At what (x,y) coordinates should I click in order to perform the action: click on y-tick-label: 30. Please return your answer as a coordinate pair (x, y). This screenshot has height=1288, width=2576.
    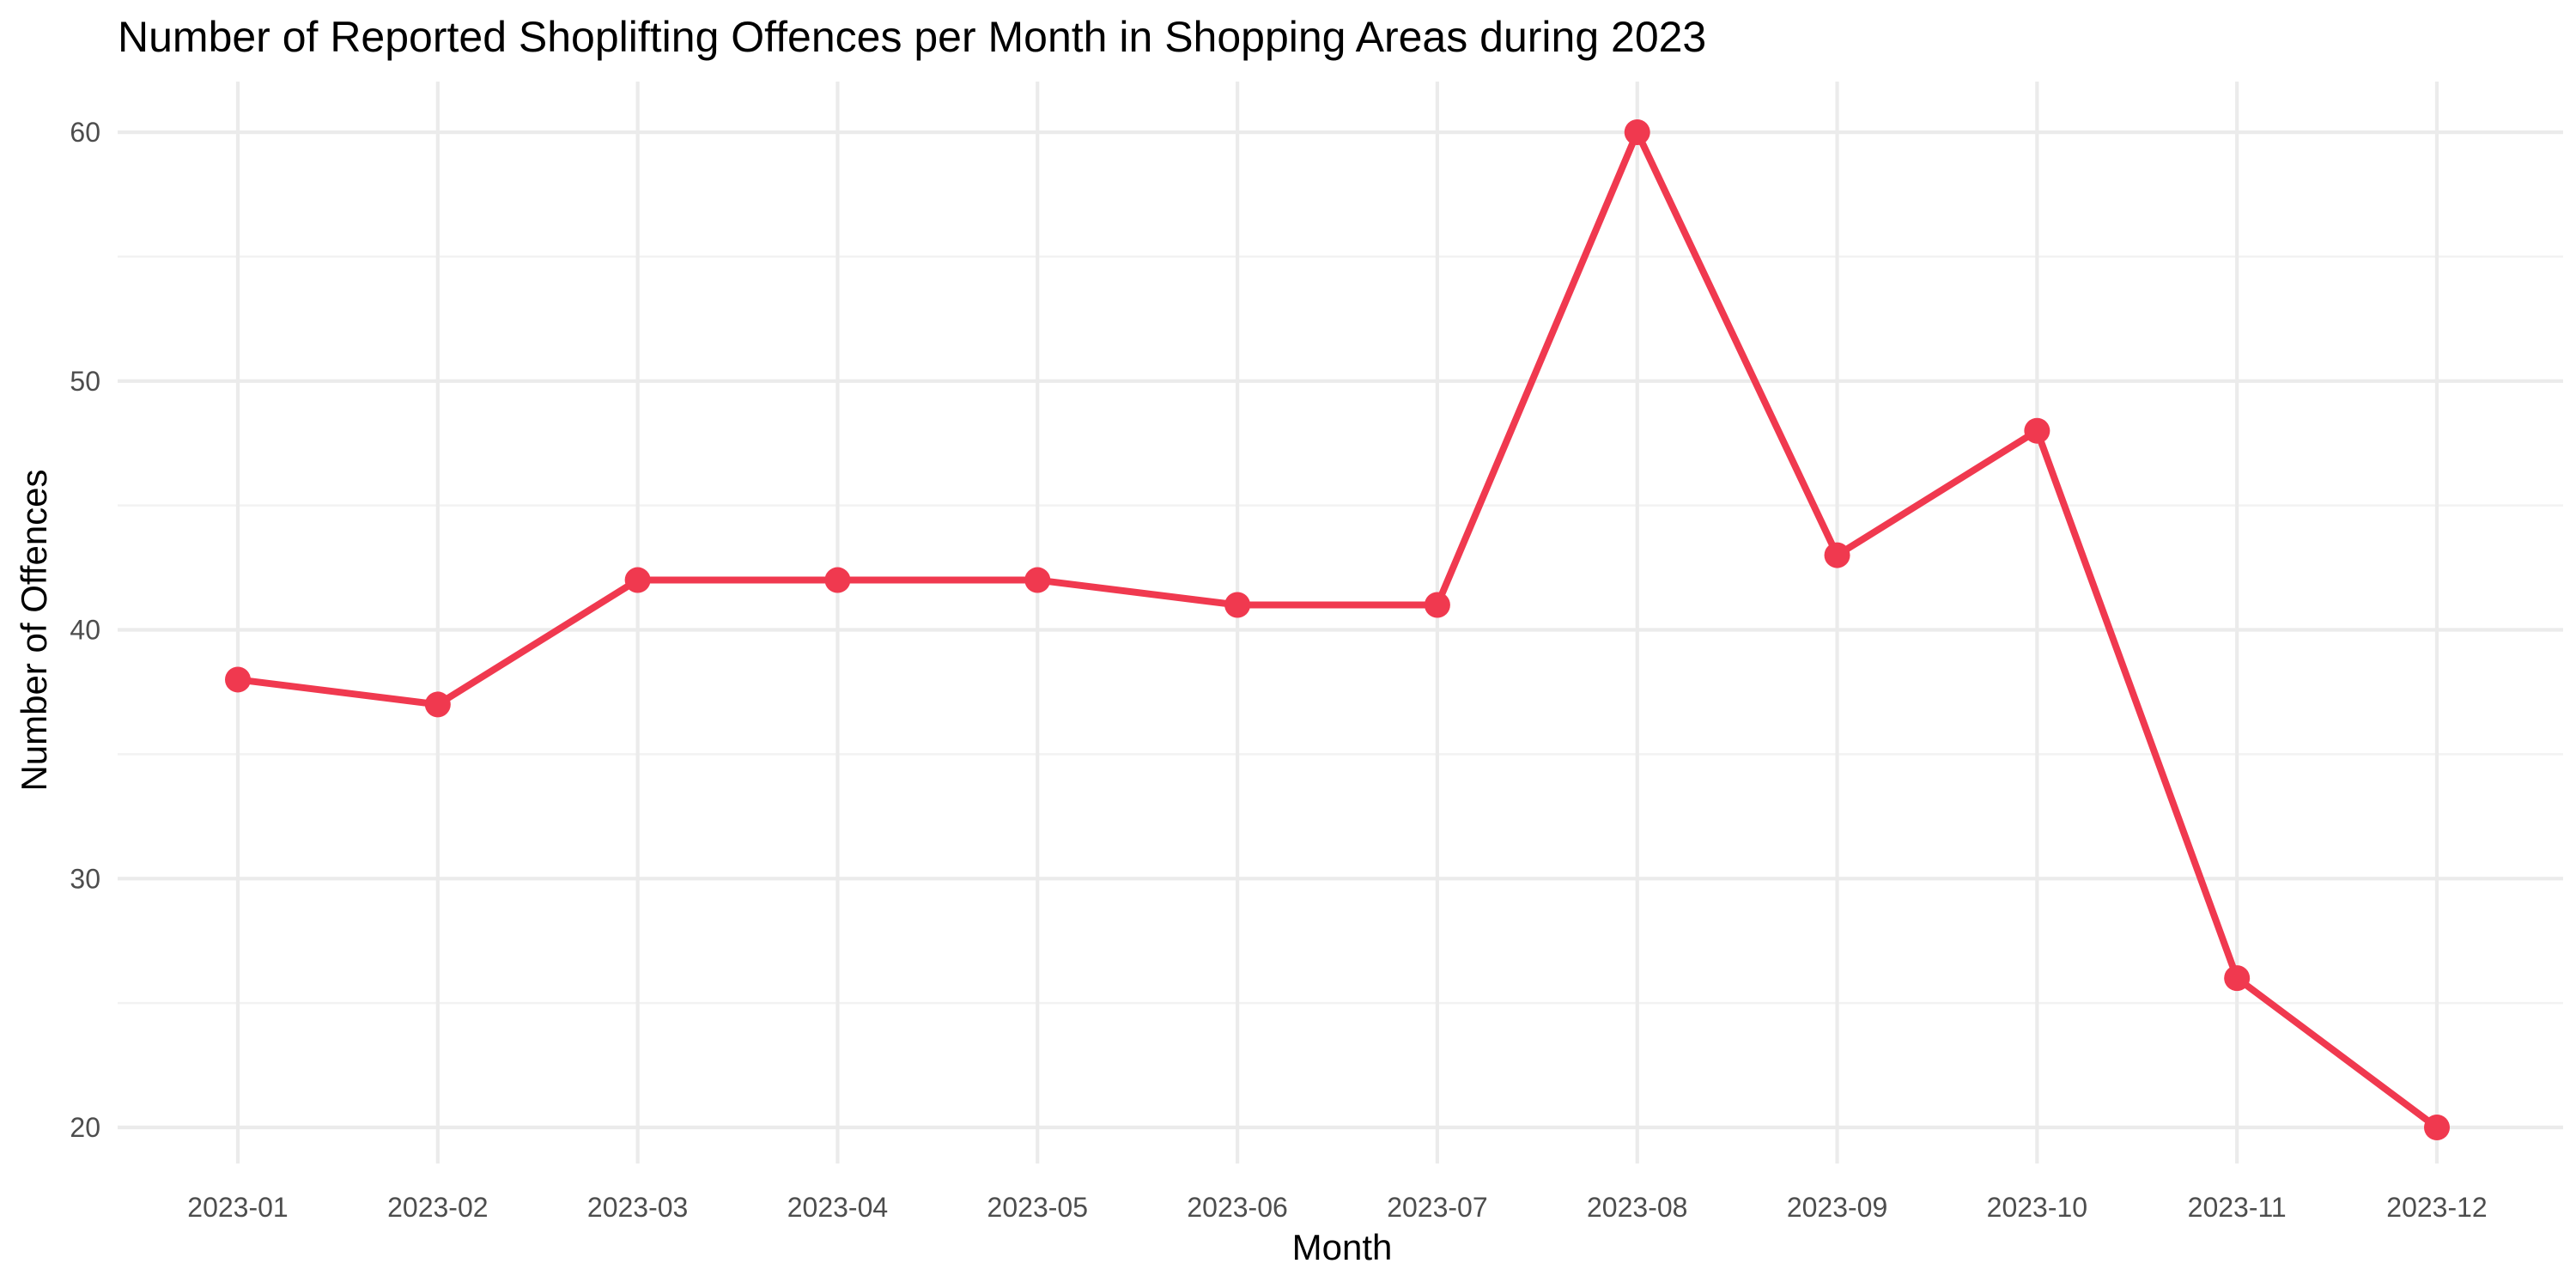
    Looking at the image, I should click on (85, 878).